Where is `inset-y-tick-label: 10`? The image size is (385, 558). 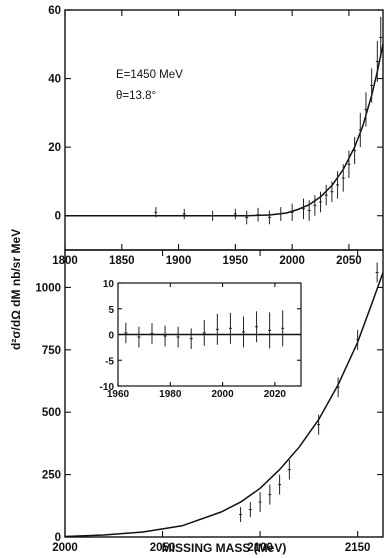 inset-y-tick-label: 10 is located at coordinates (109, 284).